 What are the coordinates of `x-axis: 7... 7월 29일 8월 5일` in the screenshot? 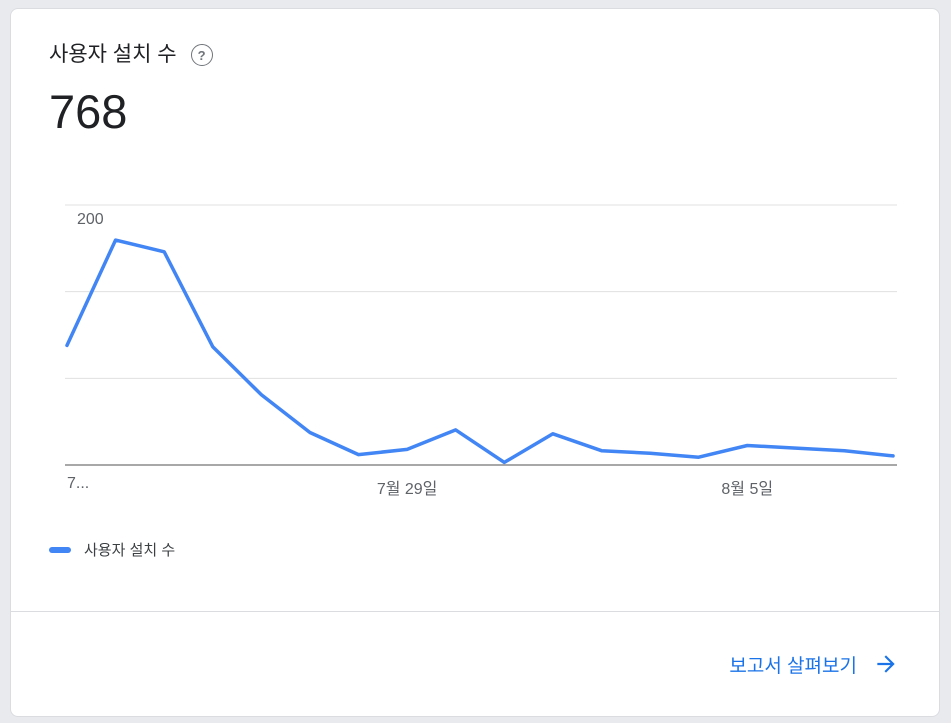 It's located at (481, 484).